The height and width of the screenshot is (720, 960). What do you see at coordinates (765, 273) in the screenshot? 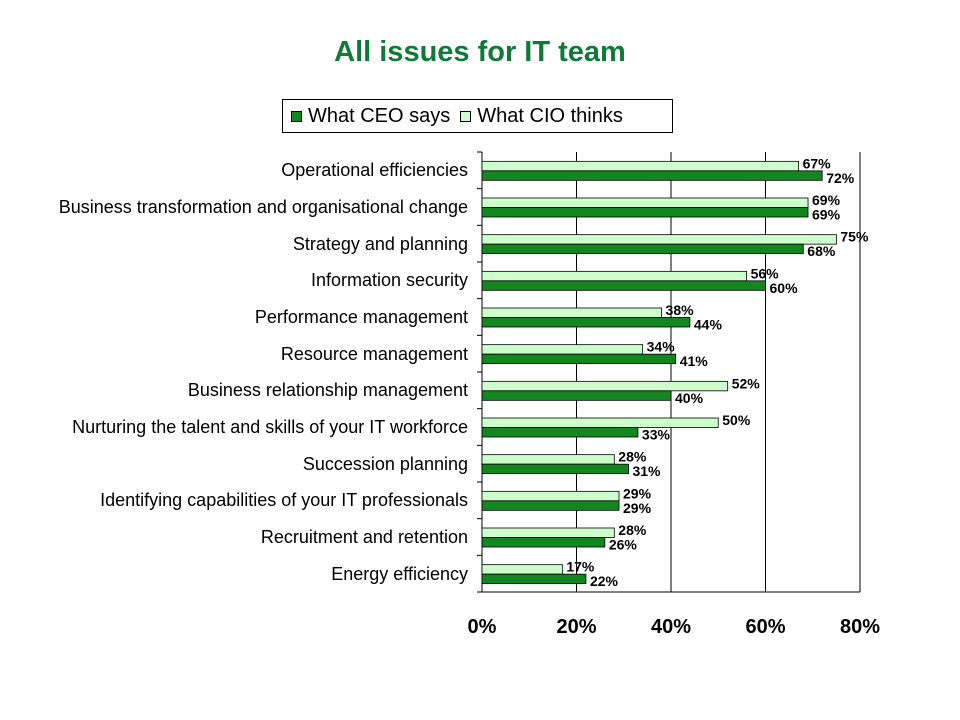
I see `data-label-cio: 56%` at bounding box center [765, 273].